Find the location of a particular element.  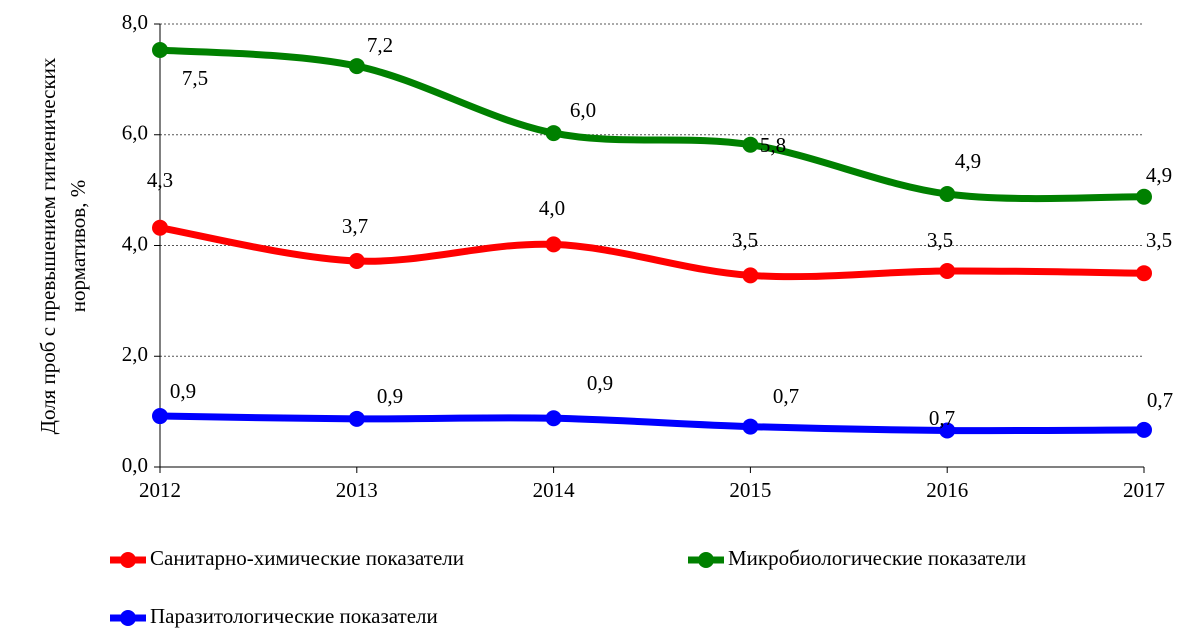

x-tick-label: 2017 is located at coordinates (1144, 490).